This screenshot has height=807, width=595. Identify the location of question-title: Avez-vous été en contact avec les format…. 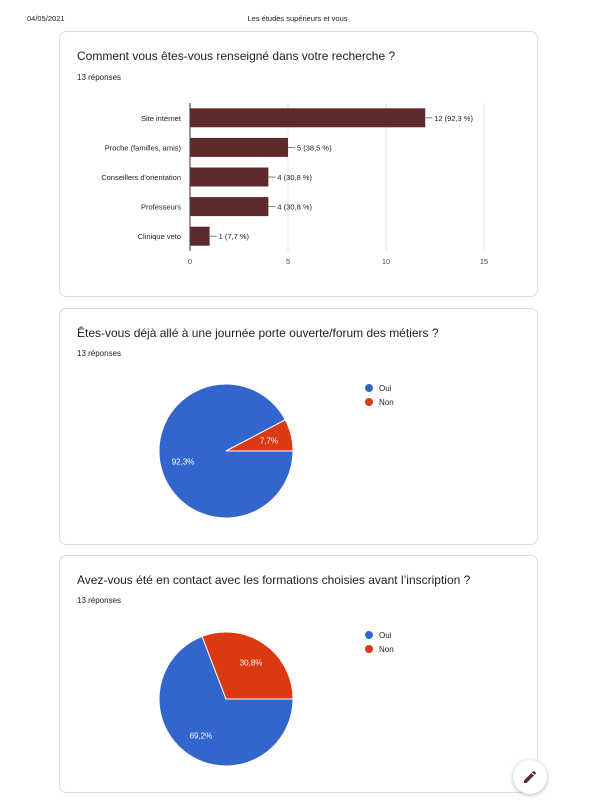
(274, 580).